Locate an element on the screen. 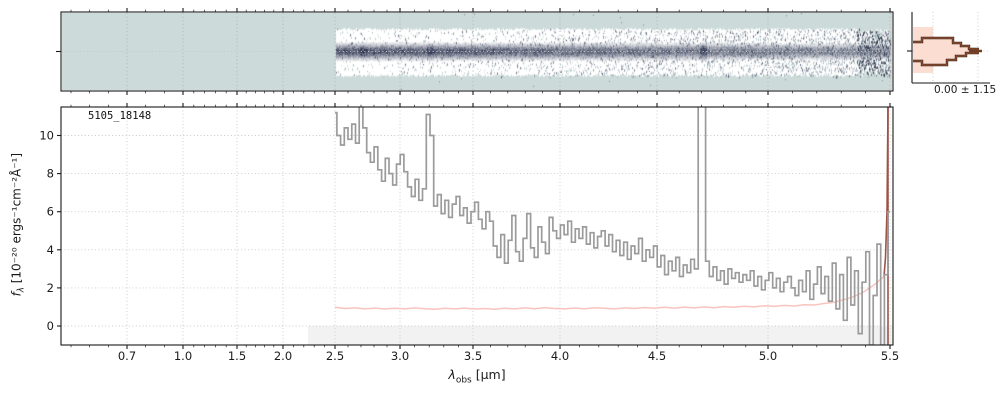 The width and height of the screenshot is (1000, 400). y-axis-unit: [10⁻²⁰ ergs⁻¹cm⁻²Å⁻¹] is located at coordinates (16, 220).